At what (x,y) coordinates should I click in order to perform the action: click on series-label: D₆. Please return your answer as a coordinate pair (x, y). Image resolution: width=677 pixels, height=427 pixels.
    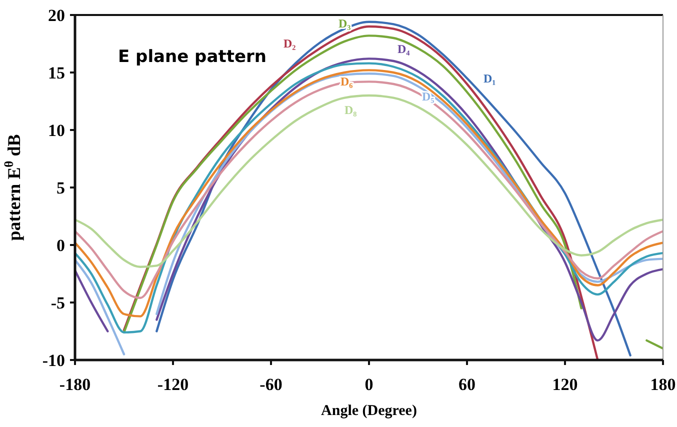
    Looking at the image, I should click on (347, 81).